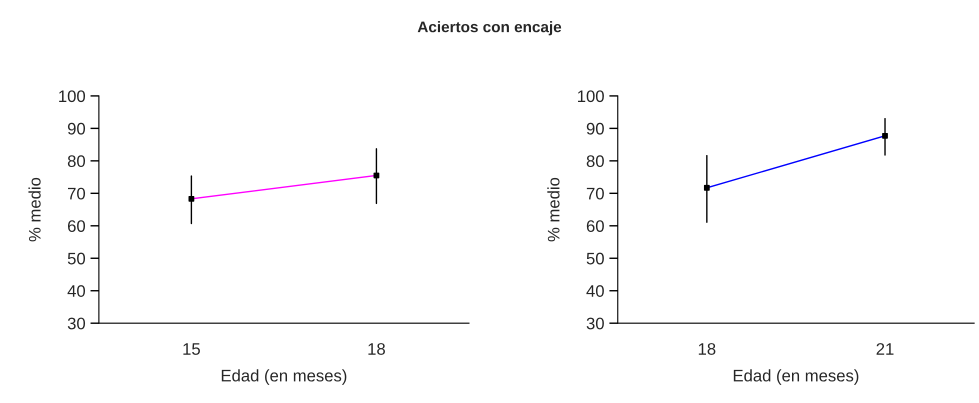  I want to click on x-tick-label: 21, so click(885, 349).